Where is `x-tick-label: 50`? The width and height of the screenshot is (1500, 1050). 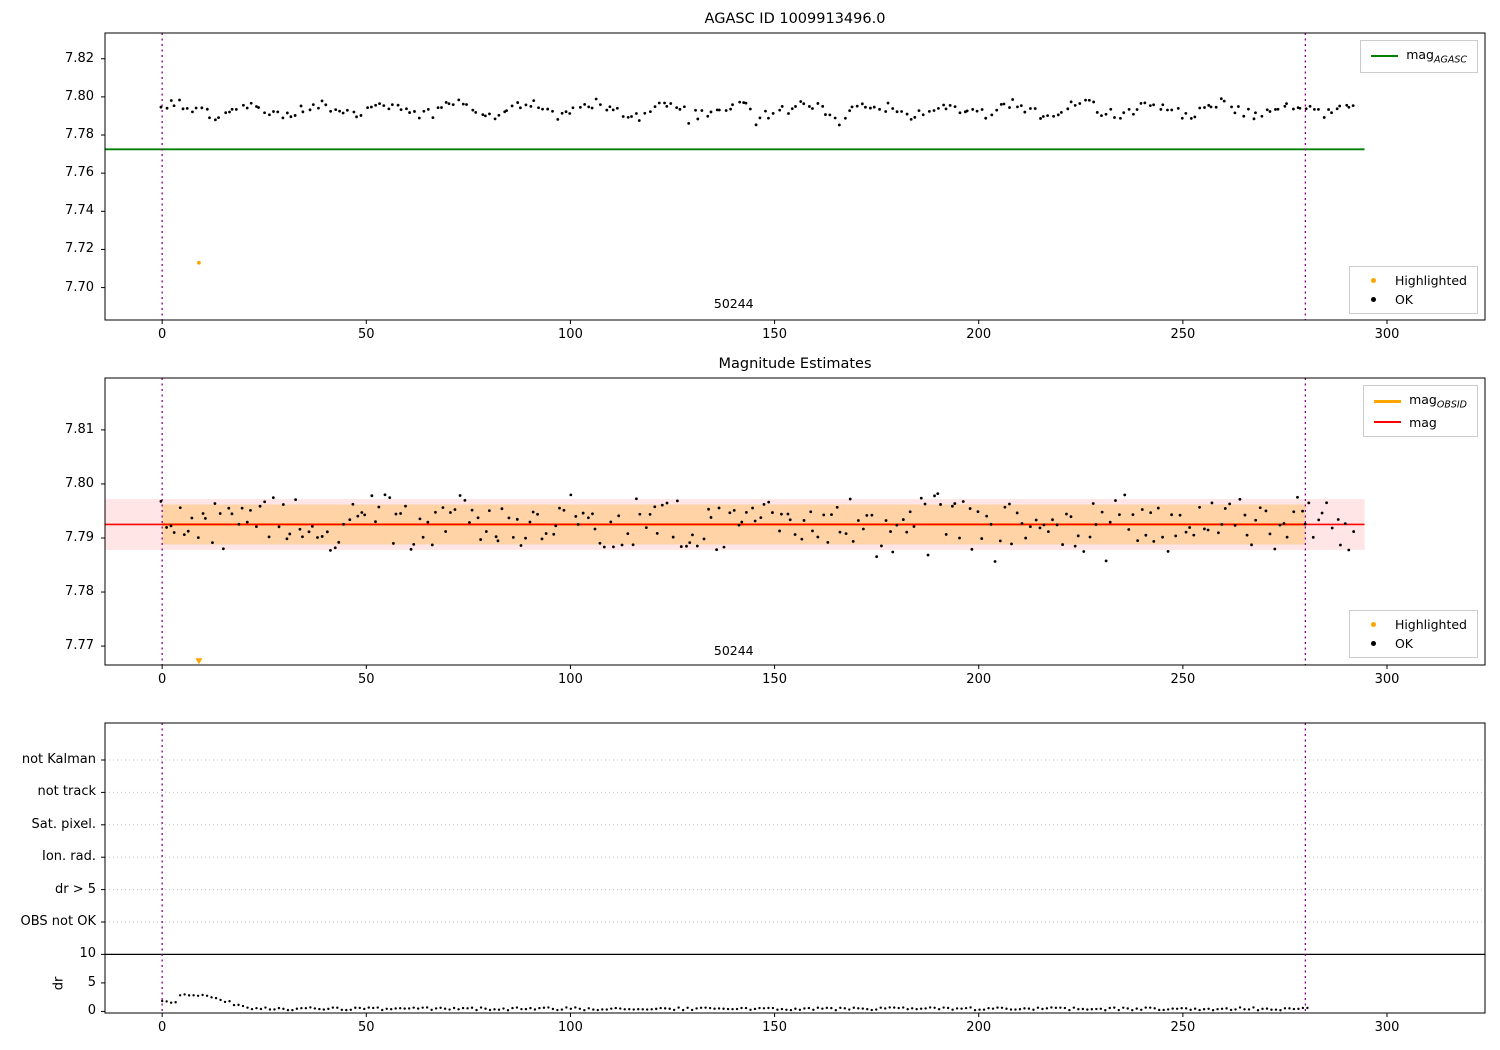
x-tick-label: 50 is located at coordinates (366, 679).